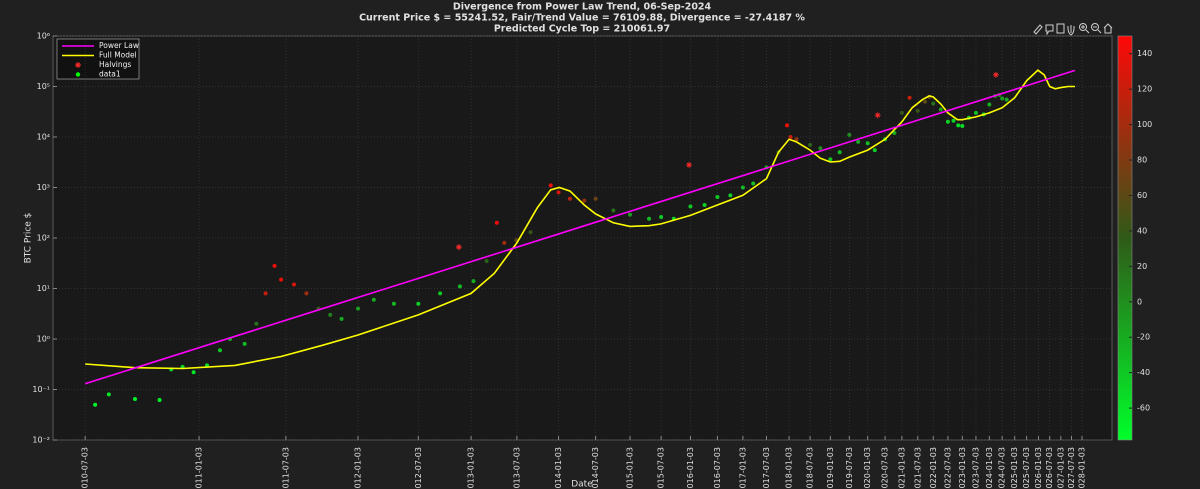  Describe the element at coordinates (830, 468) in the screenshot. I see `x-tick-label: 2019-01-03` at that location.